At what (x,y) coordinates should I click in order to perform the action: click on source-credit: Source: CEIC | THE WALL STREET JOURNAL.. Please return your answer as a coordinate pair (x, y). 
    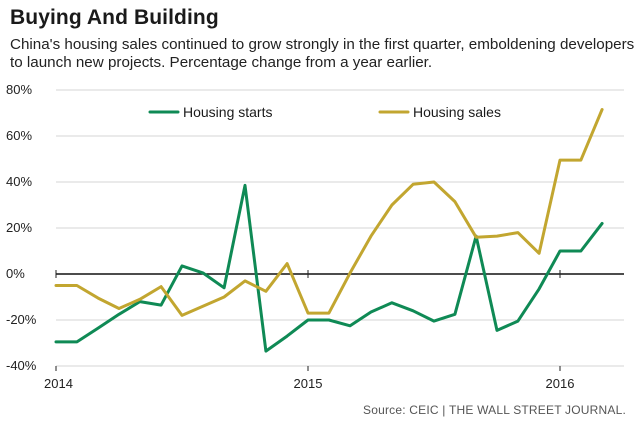
    Looking at the image, I should click on (494, 410).